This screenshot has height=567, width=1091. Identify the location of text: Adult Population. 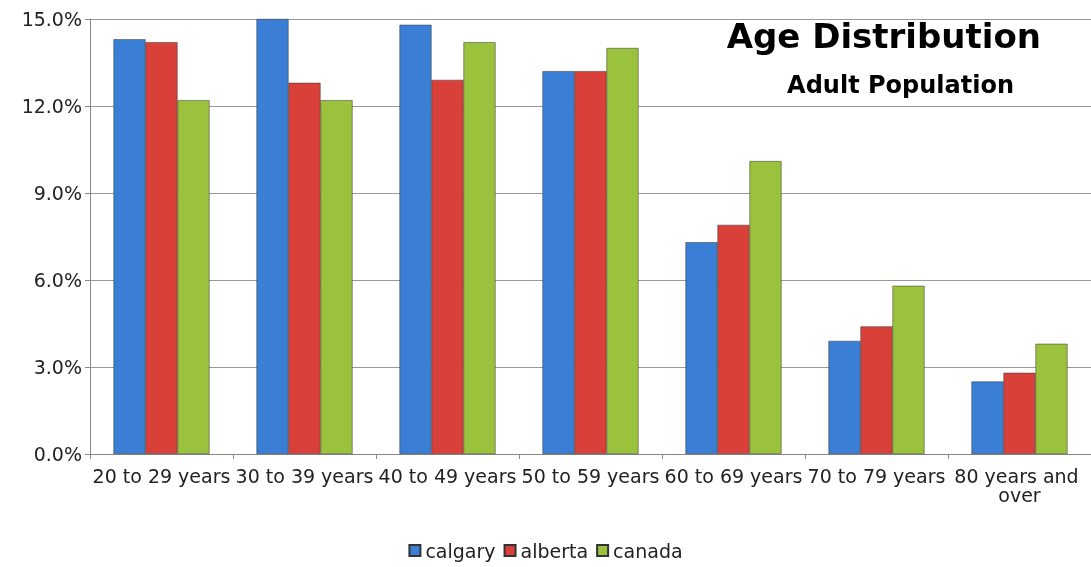
(900, 85).